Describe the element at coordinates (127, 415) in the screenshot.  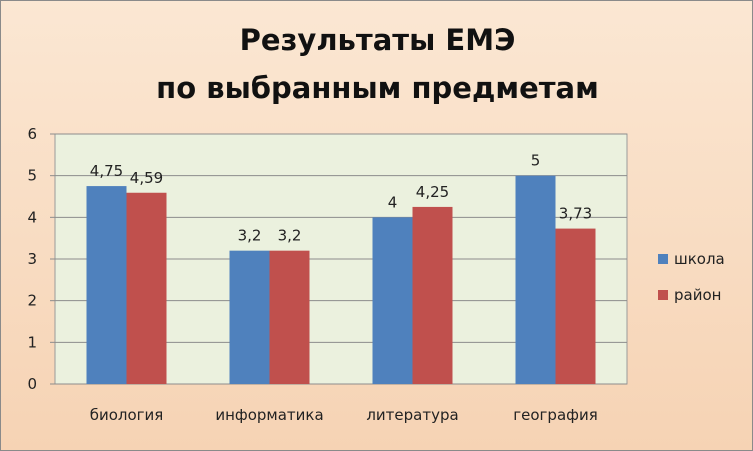
I see `x-tick-label: биология` at that location.